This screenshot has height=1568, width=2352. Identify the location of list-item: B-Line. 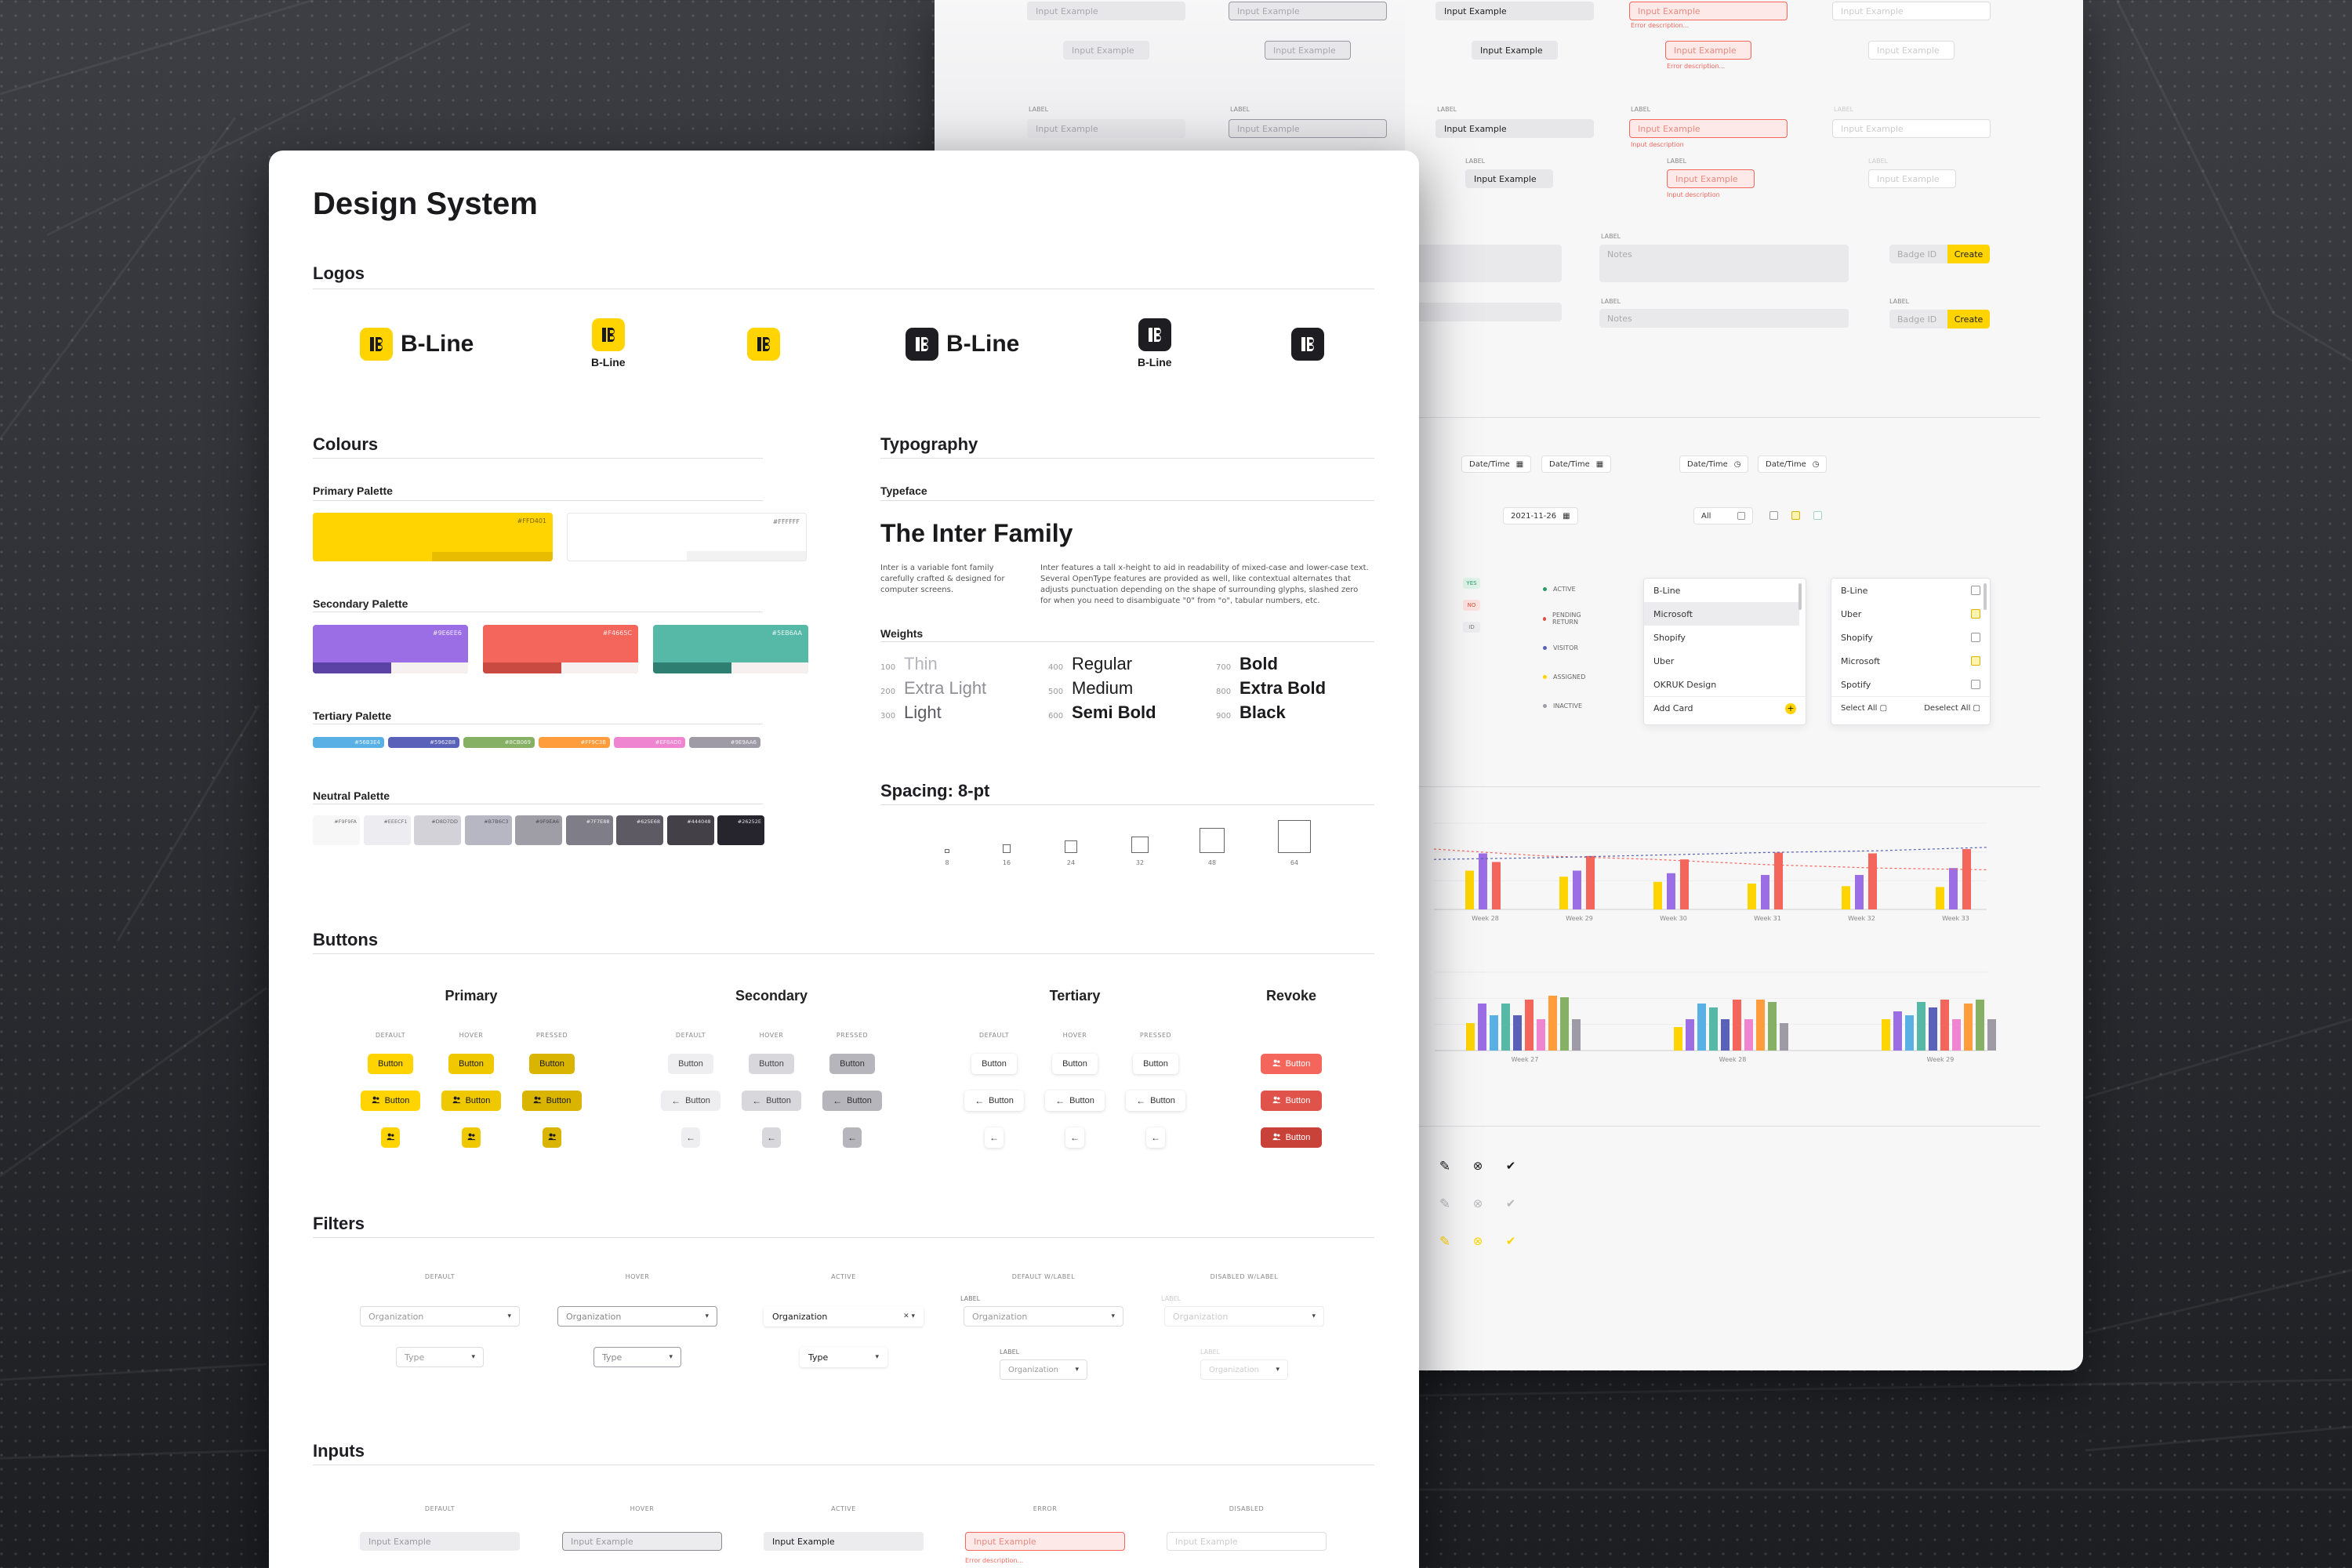
(1667, 590).